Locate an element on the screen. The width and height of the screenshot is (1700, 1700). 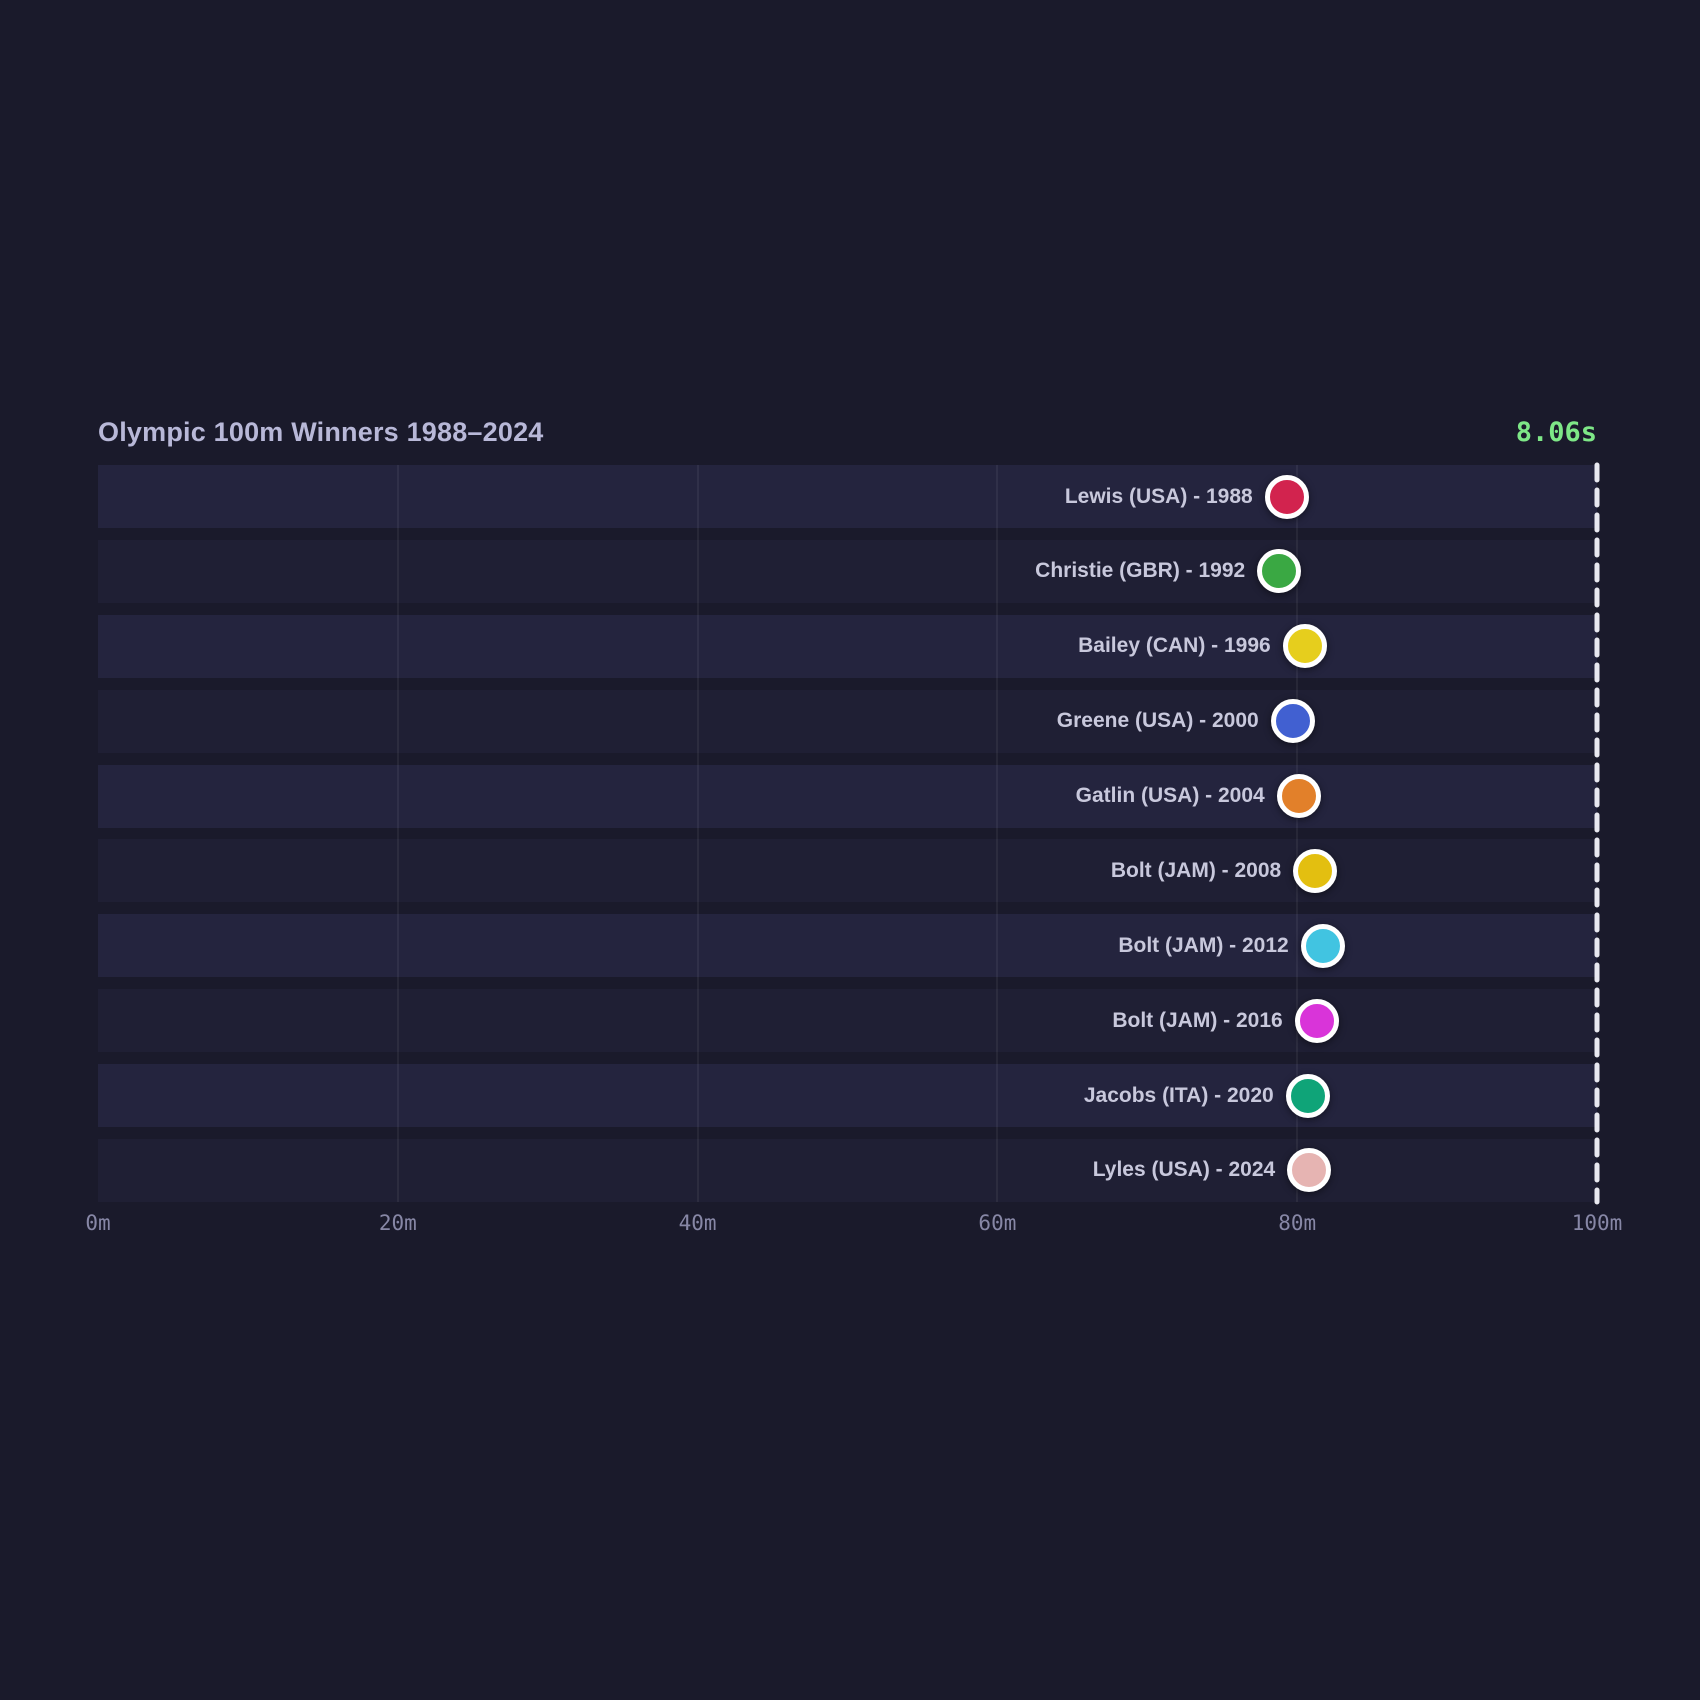
page-title: Olympic 100m Winners 1988–2024 is located at coordinates (321, 432).